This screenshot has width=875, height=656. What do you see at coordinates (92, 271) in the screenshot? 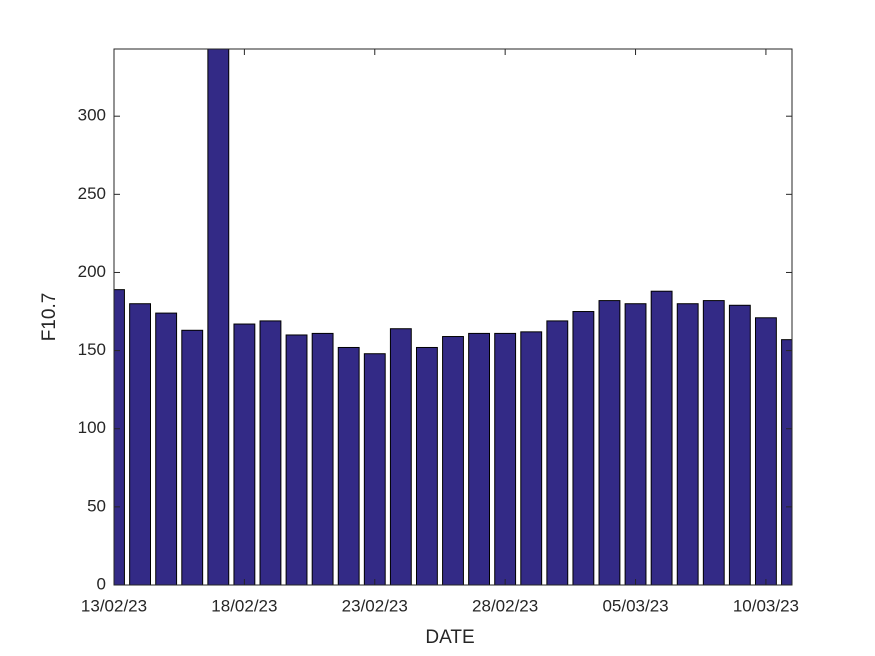
I see `y-tick-label: 200` at bounding box center [92, 271].